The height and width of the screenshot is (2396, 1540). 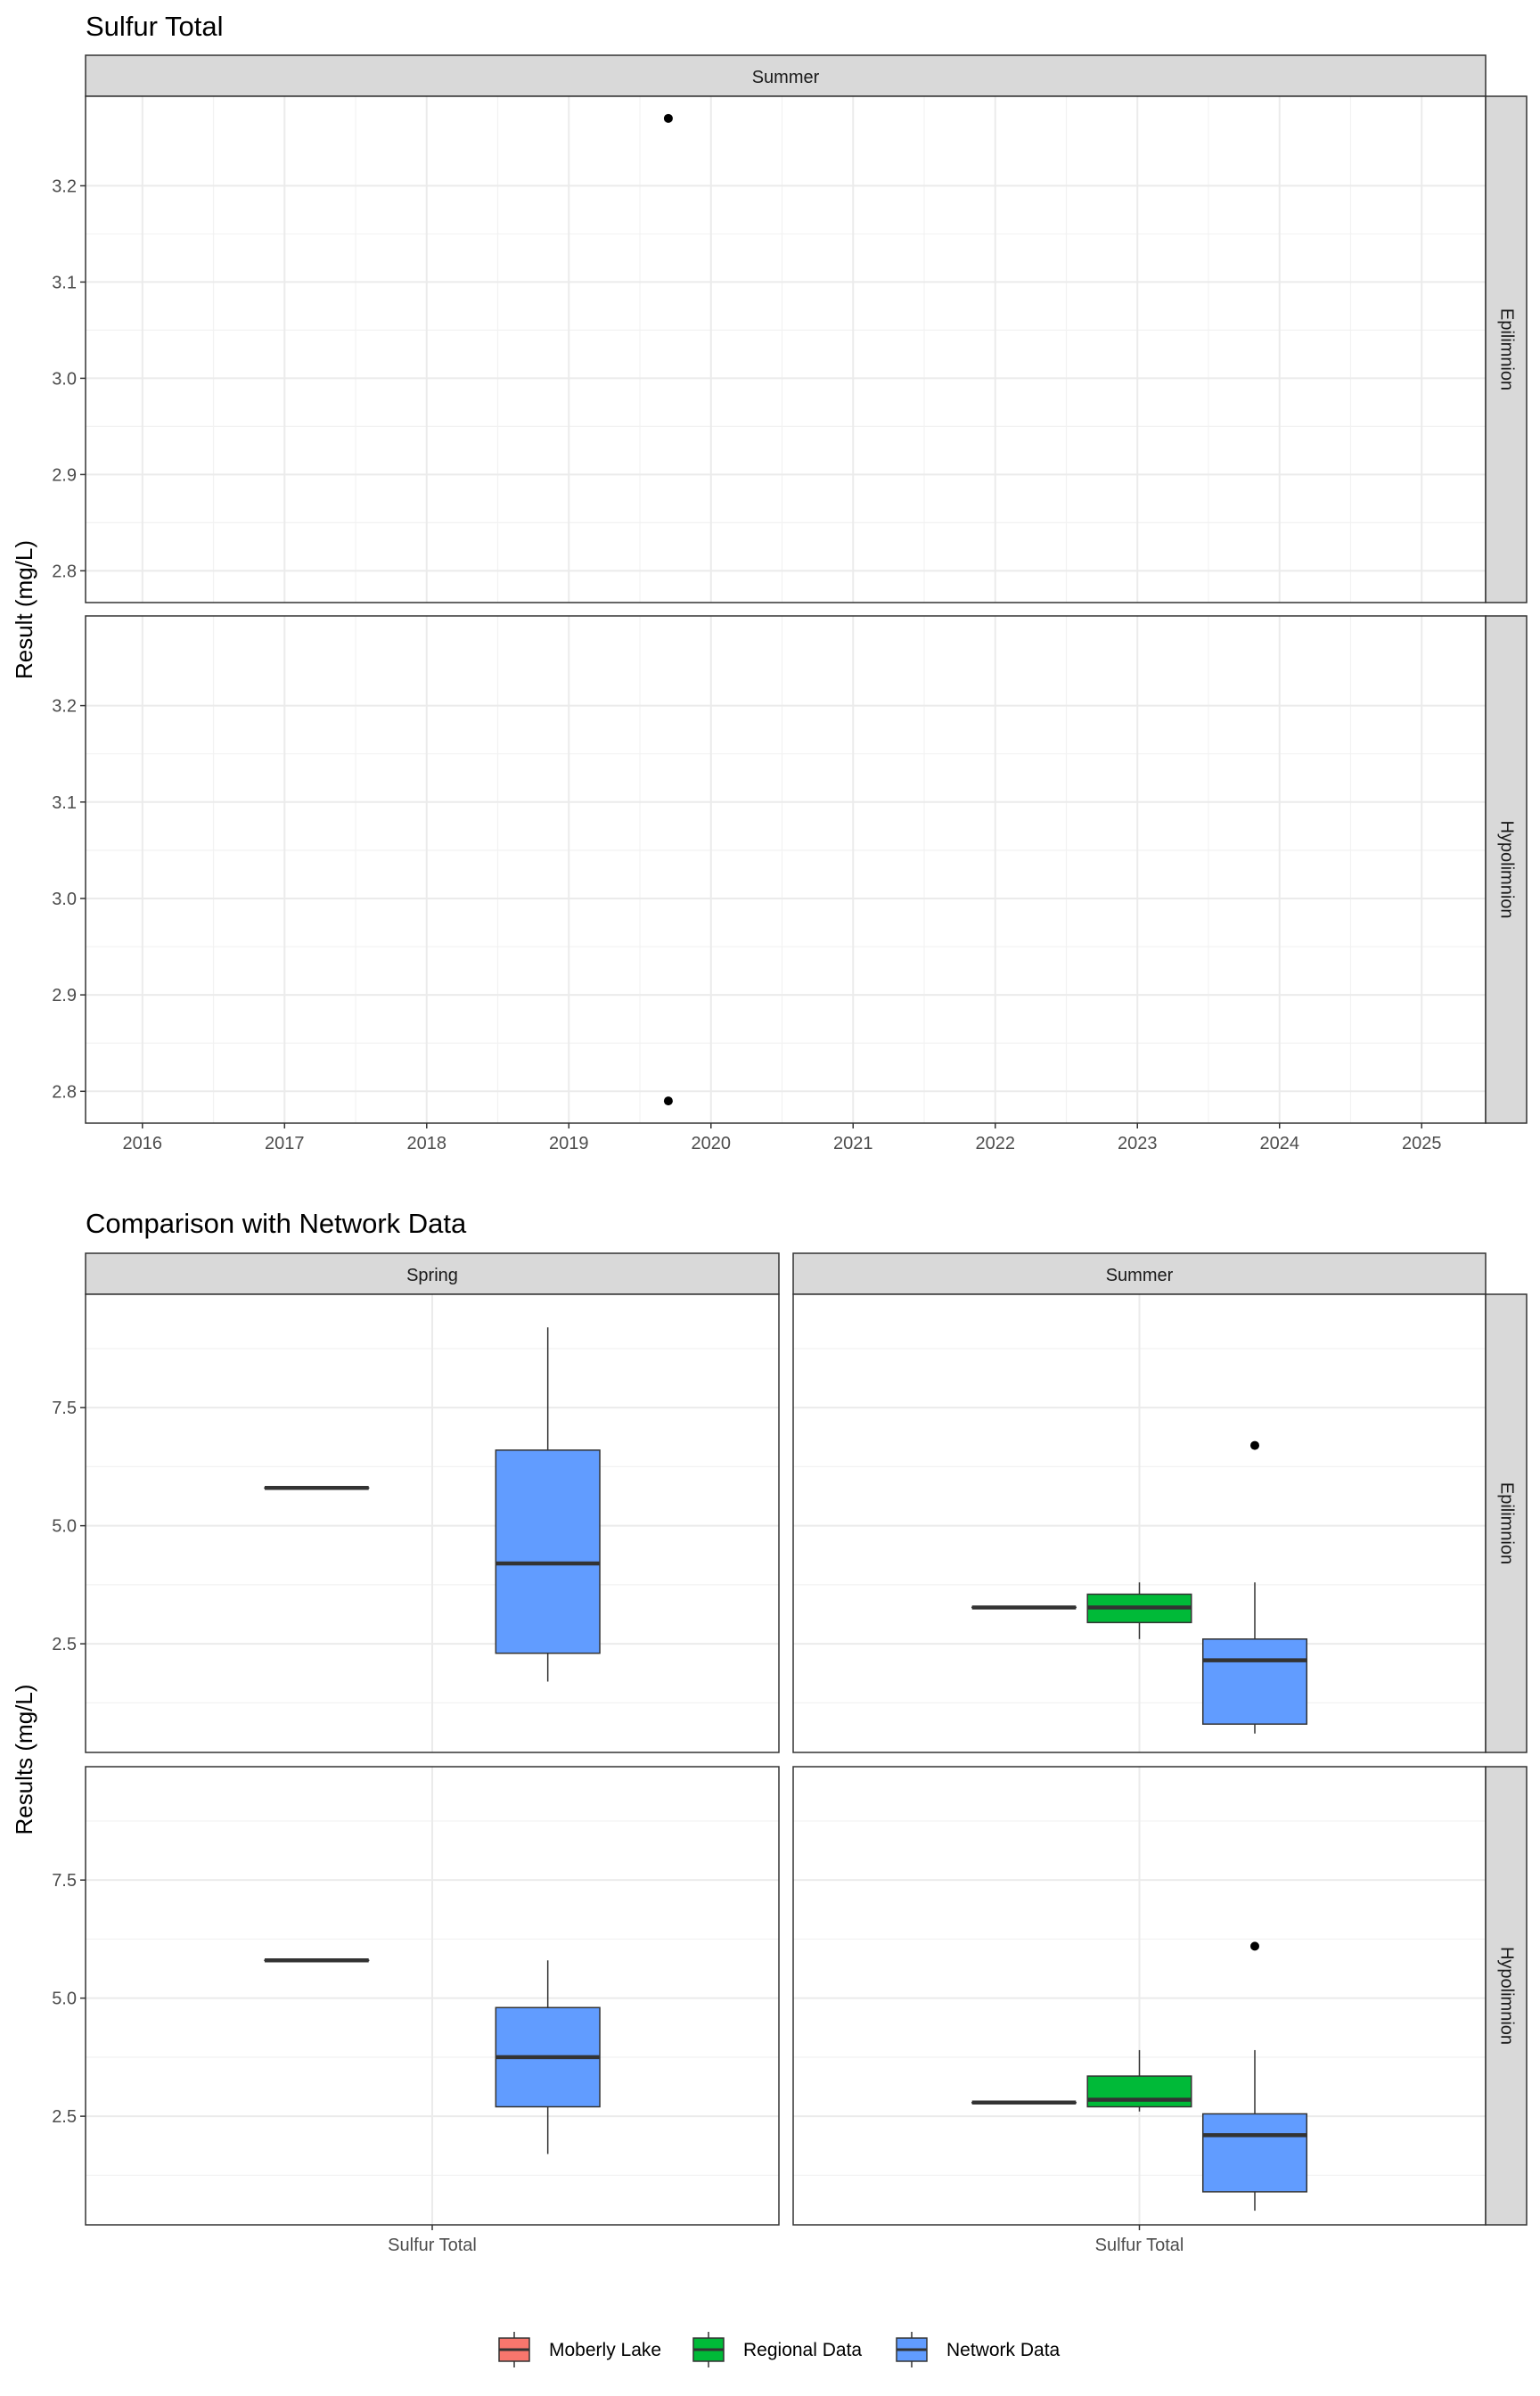 I want to click on x-tick-label: 2019, so click(x=569, y=1143).